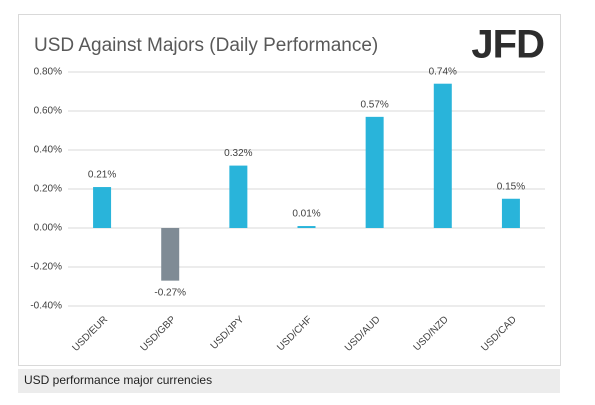 This screenshot has height=405, width=595. What do you see at coordinates (48, 189) in the screenshot?
I see `y-tick-label: 0.20%` at bounding box center [48, 189].